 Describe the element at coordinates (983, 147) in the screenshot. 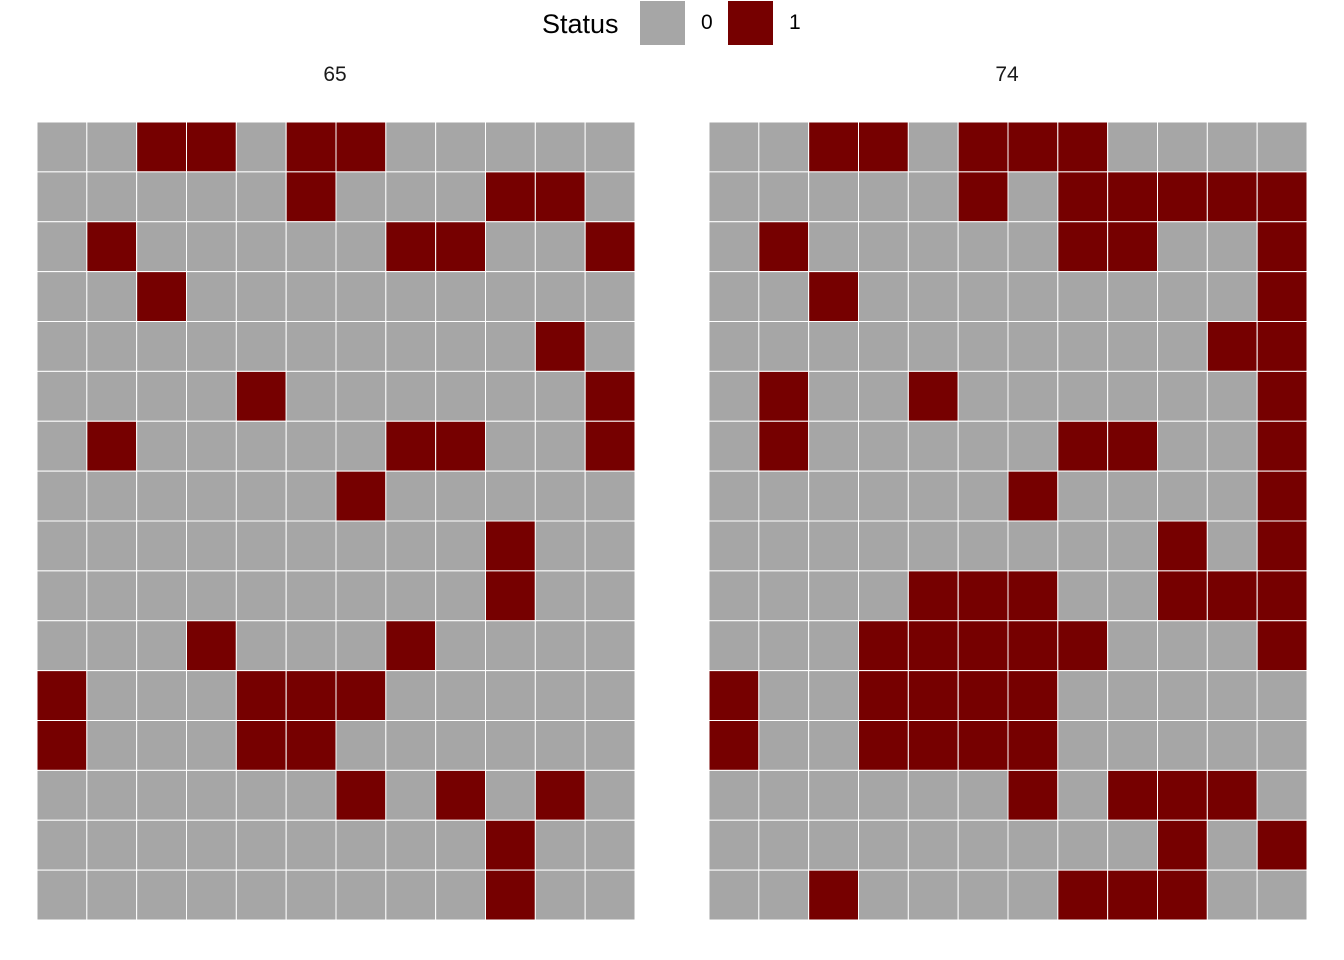

I see `heatmap-tile-74-r0-c5` at that location.